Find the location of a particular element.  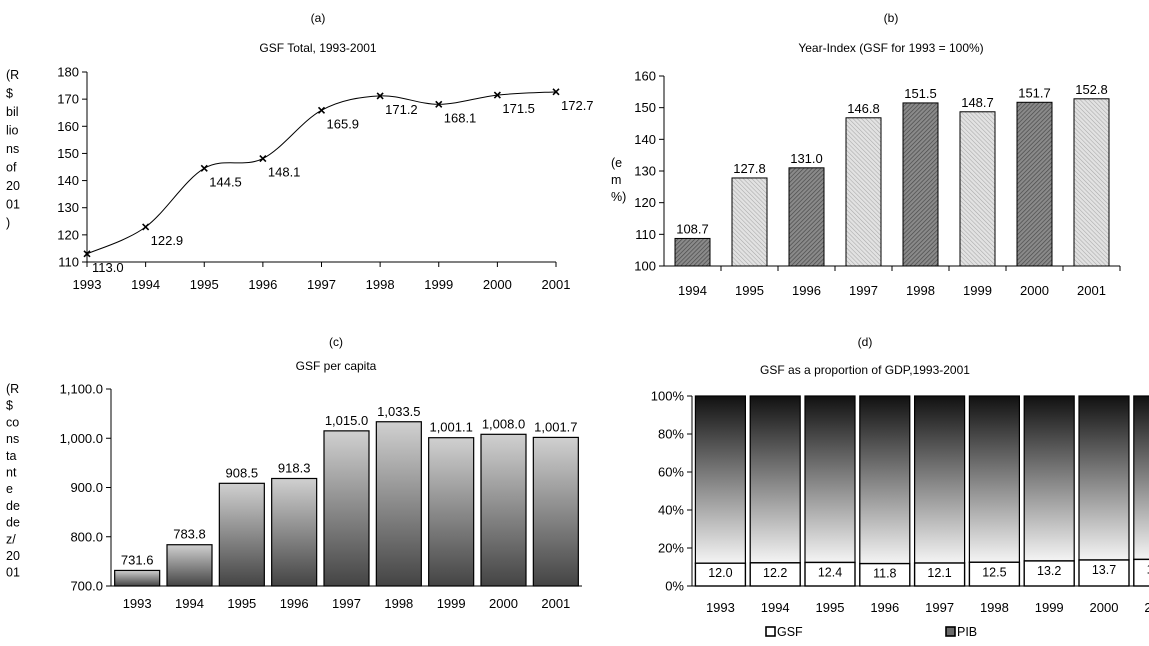

data-label: 13.7 is located at coordinates (1104, 570).